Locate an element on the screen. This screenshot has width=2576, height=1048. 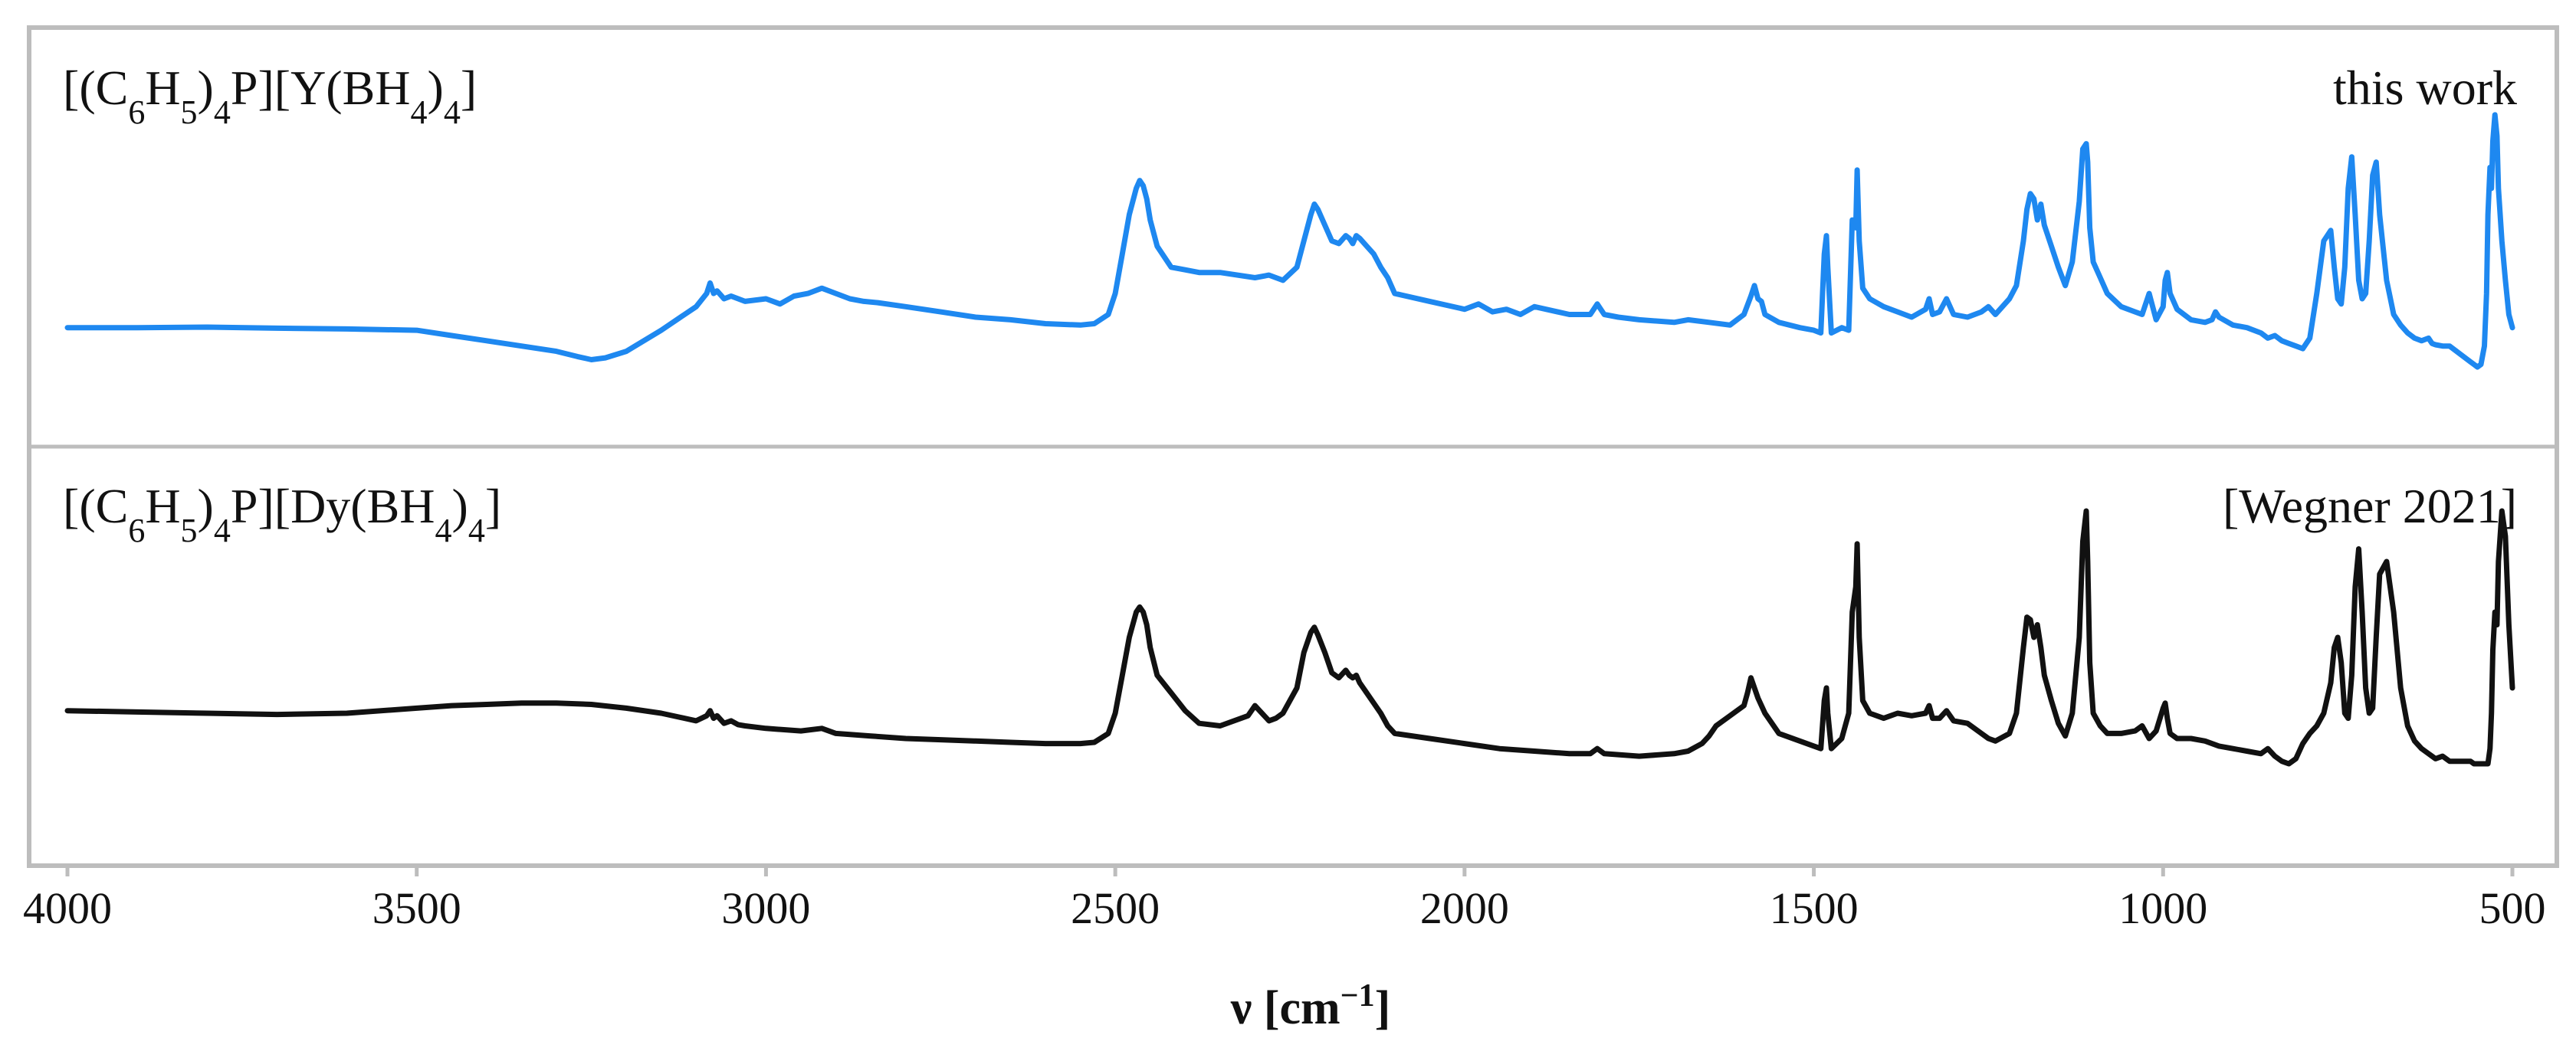
compound-label-1-p1: [(C is located at coordinates (95, 88).